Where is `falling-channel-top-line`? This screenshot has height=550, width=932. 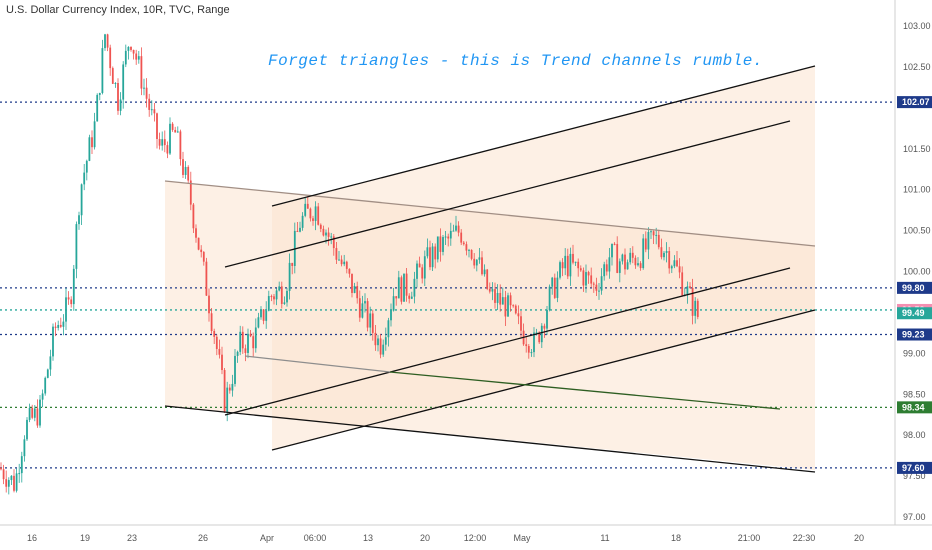 falling-channel-top-line is located at coordinates (490, 213).